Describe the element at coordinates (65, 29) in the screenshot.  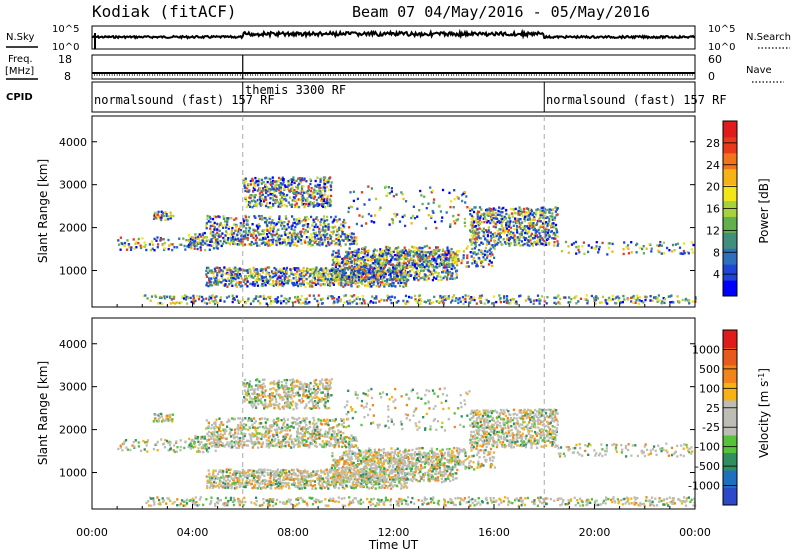
I see `sky-scale-hi: 10^5` at that location.